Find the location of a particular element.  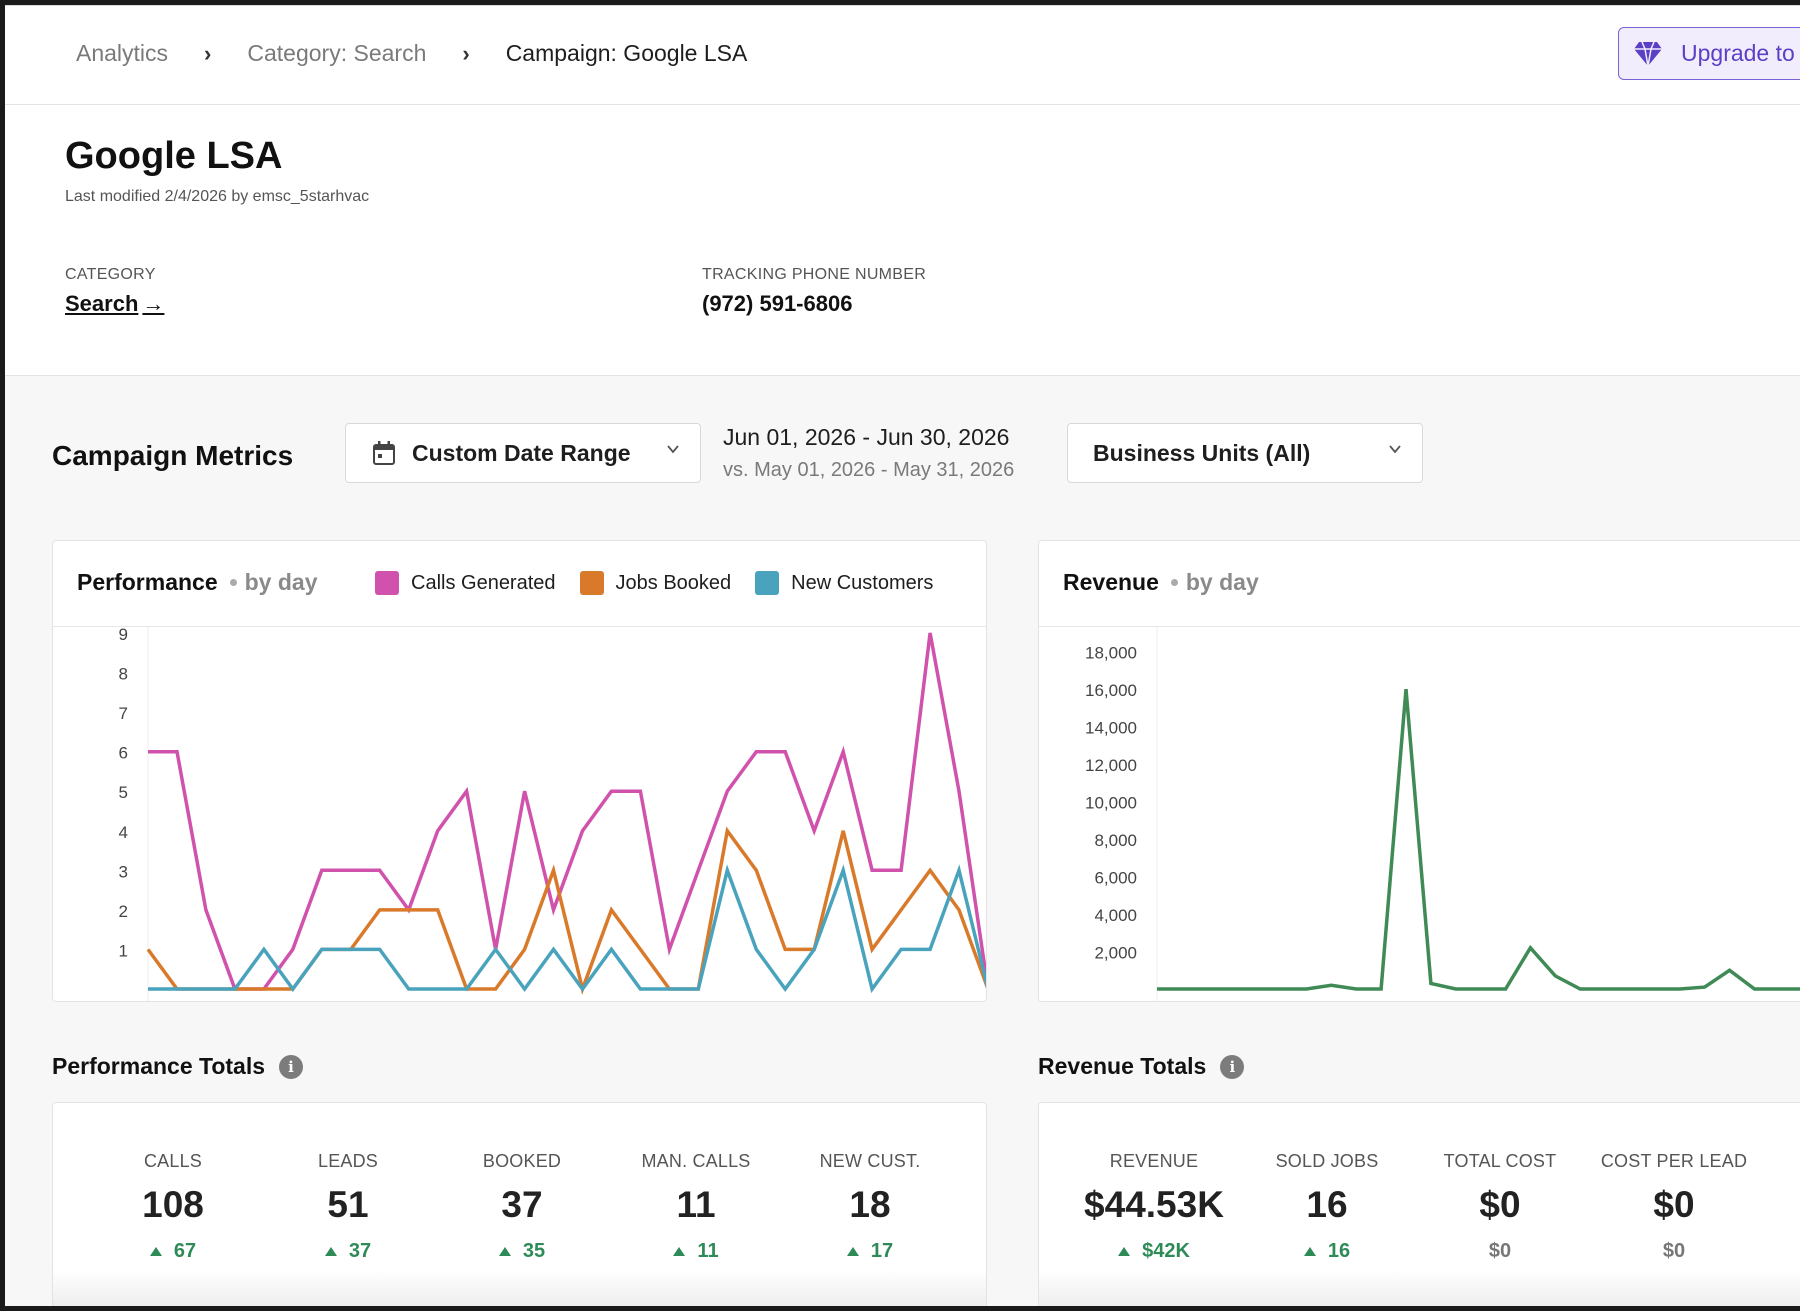

revenue-totals-label: Revenue Totals is located at coordinates (1122, 1066).